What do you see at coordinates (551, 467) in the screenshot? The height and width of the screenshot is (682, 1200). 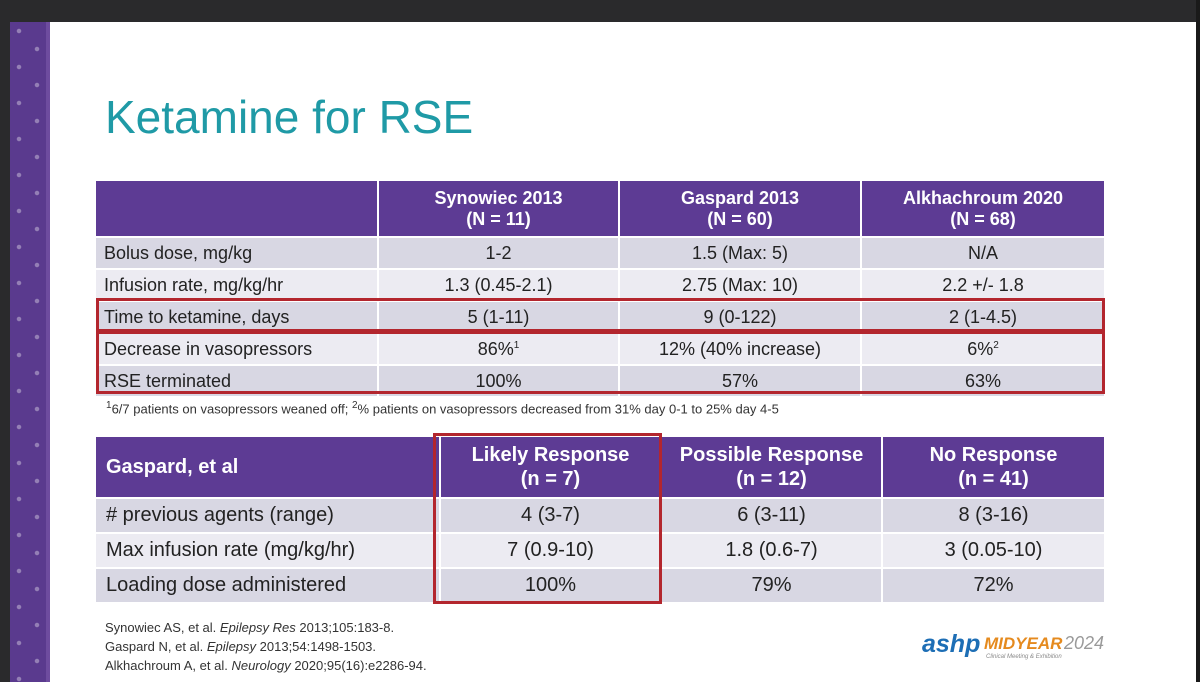 I see `header-likely-response: Likely Response (n = 7)` at bounding box center [551, 467].